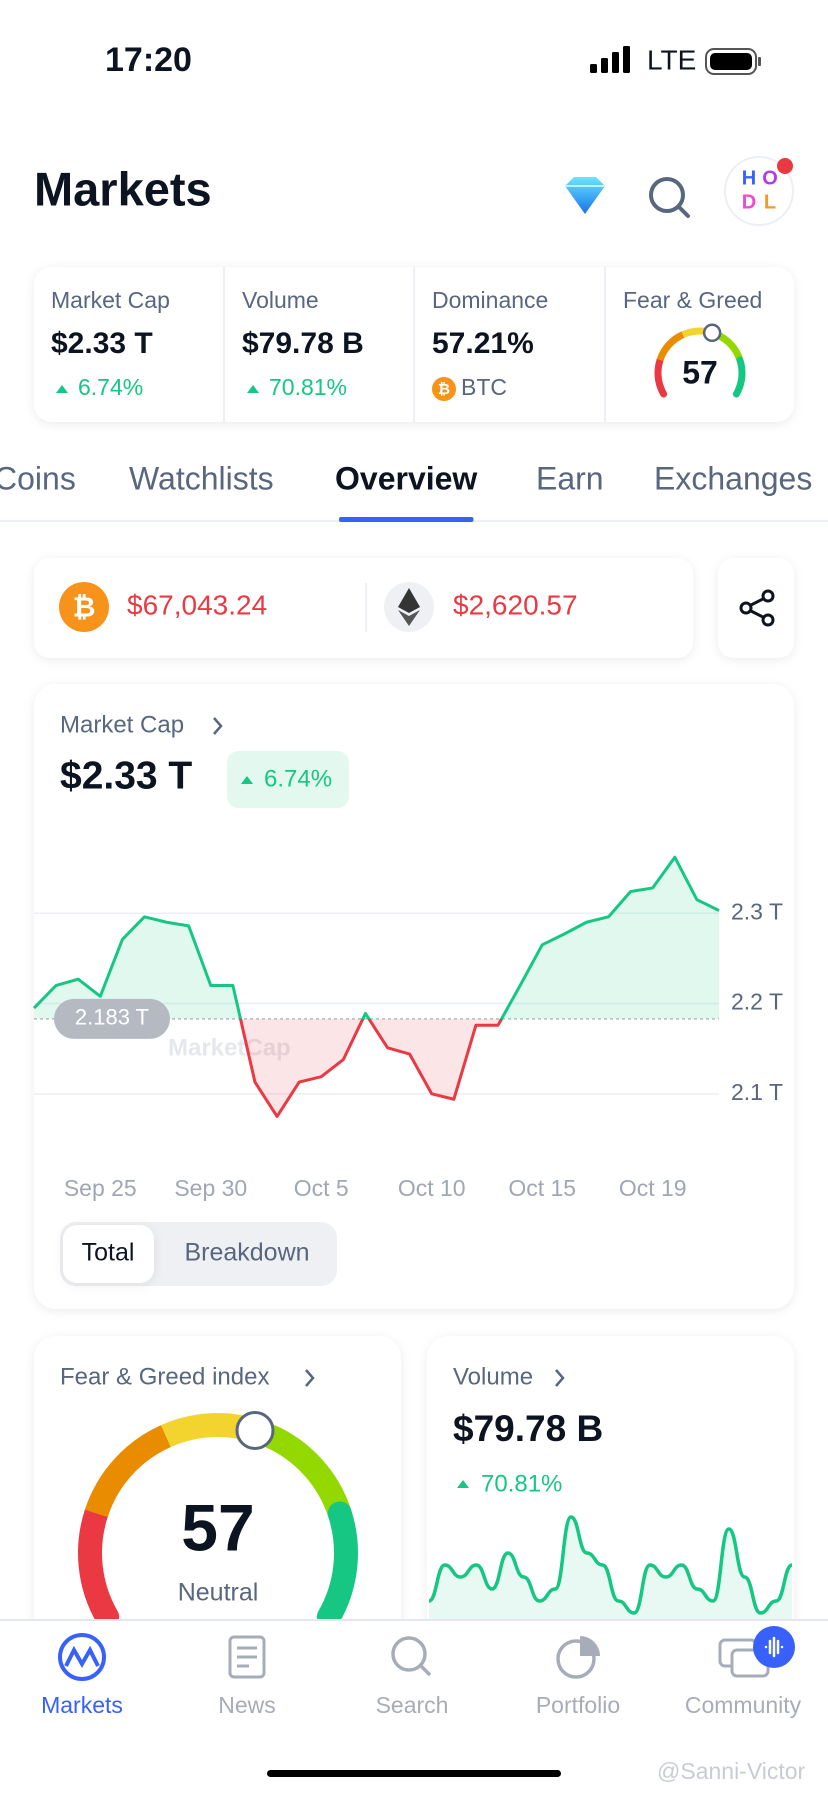 The image size is (828, 1796). Describe the element at coordinates (148, 60) in the screenshot. I see `status-time: 17:20` at that location.